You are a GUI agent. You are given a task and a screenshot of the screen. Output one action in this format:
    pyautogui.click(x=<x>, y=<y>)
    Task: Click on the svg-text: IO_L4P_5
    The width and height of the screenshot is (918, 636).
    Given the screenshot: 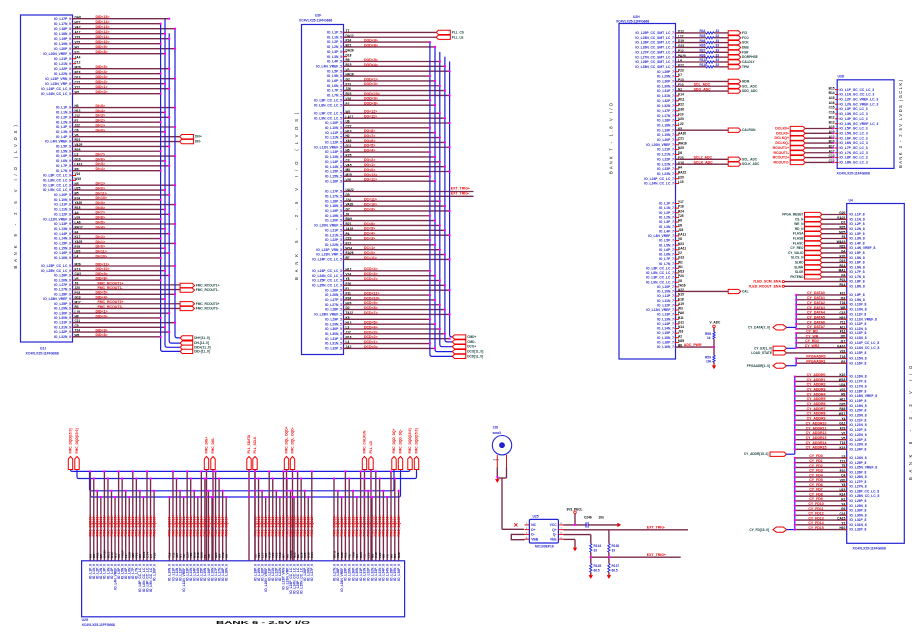 What is the action you would take?
    pyautogui.click(x=334, y=62)
    